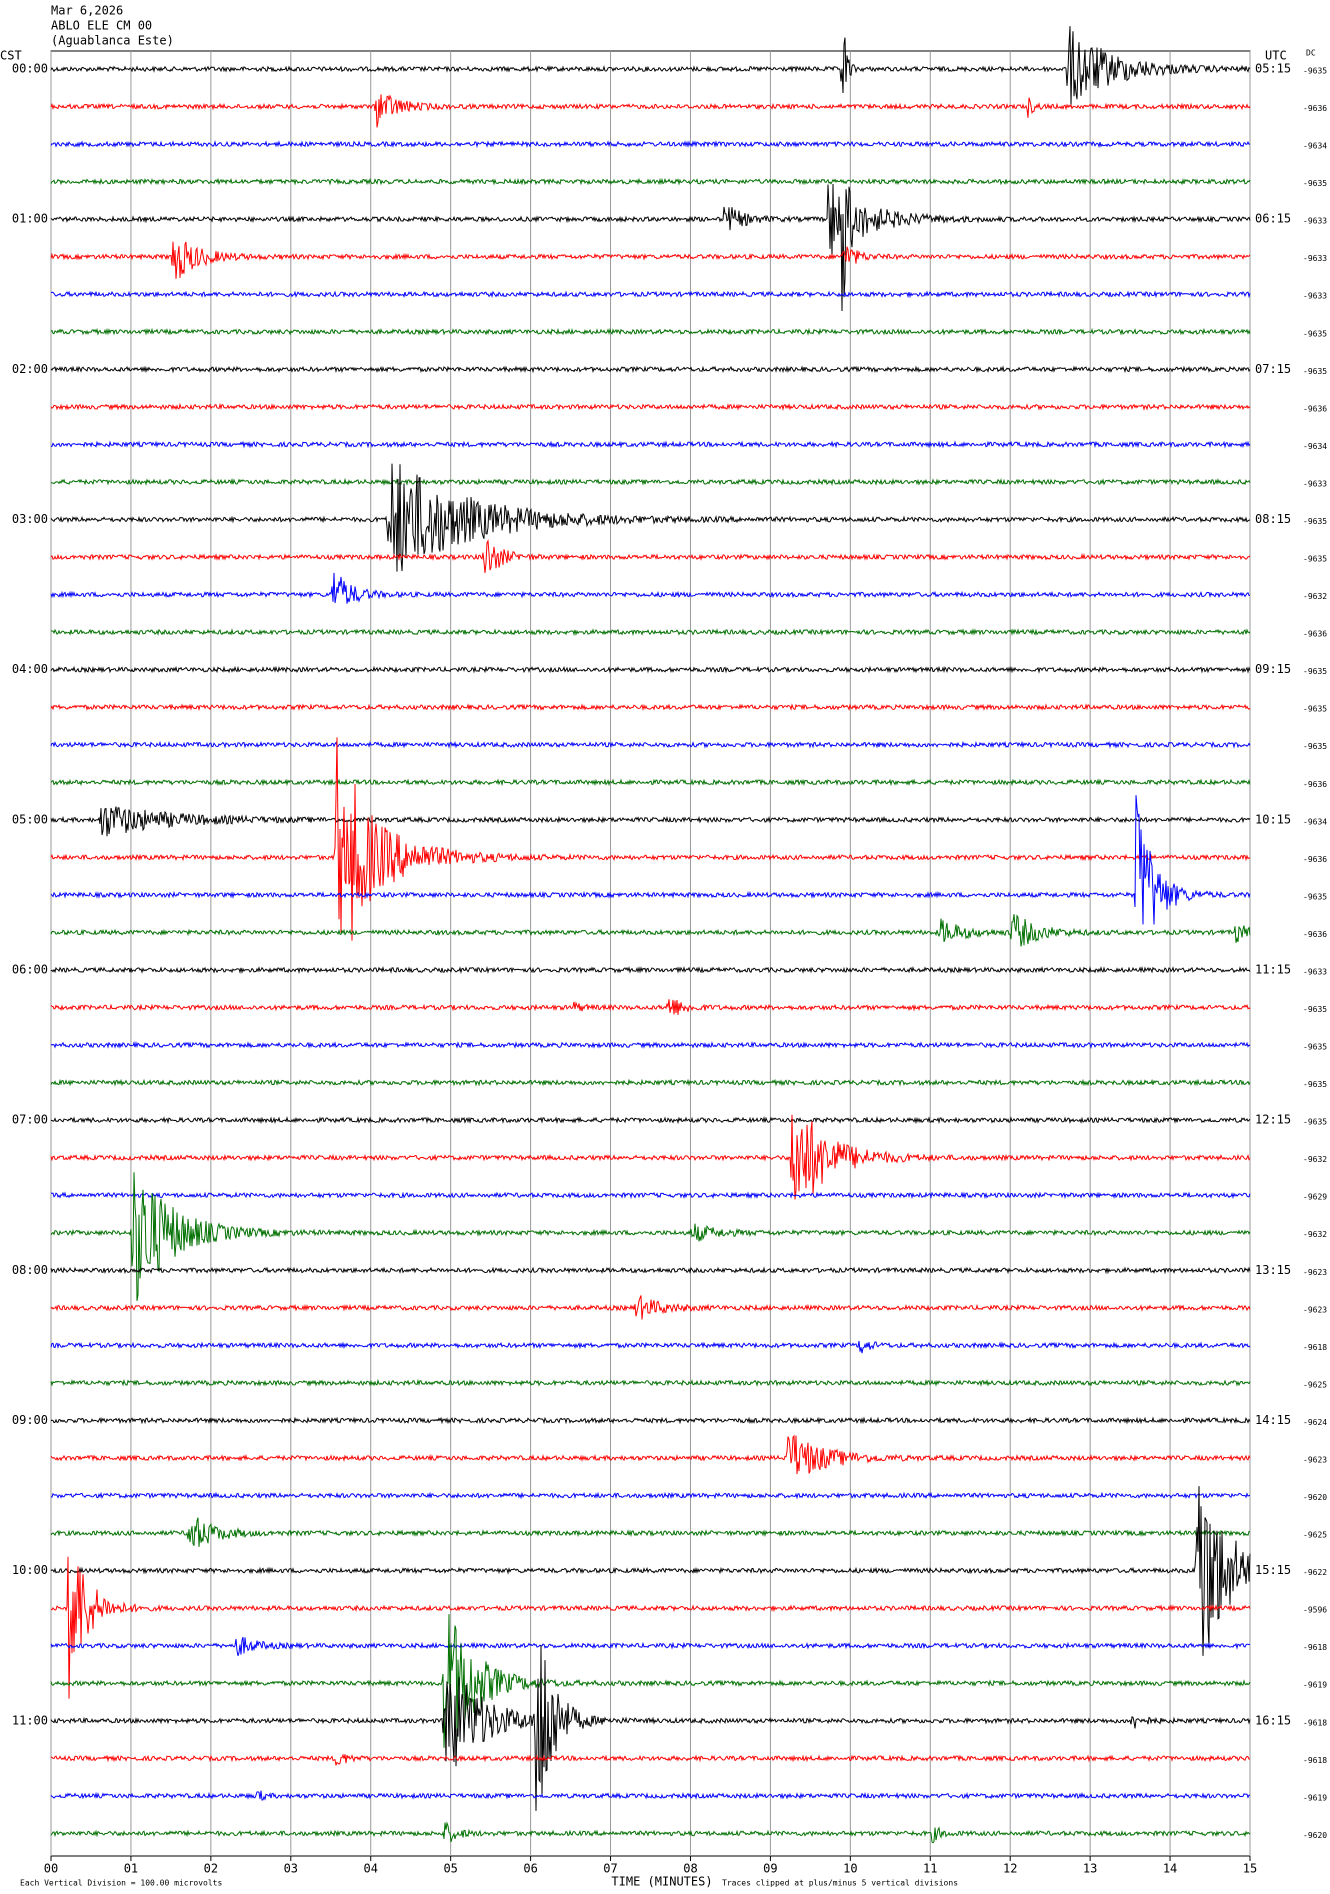  Describe the element at coordinates (30, 69) in the screenshot. I see `cst-label: 00:00` at that location.